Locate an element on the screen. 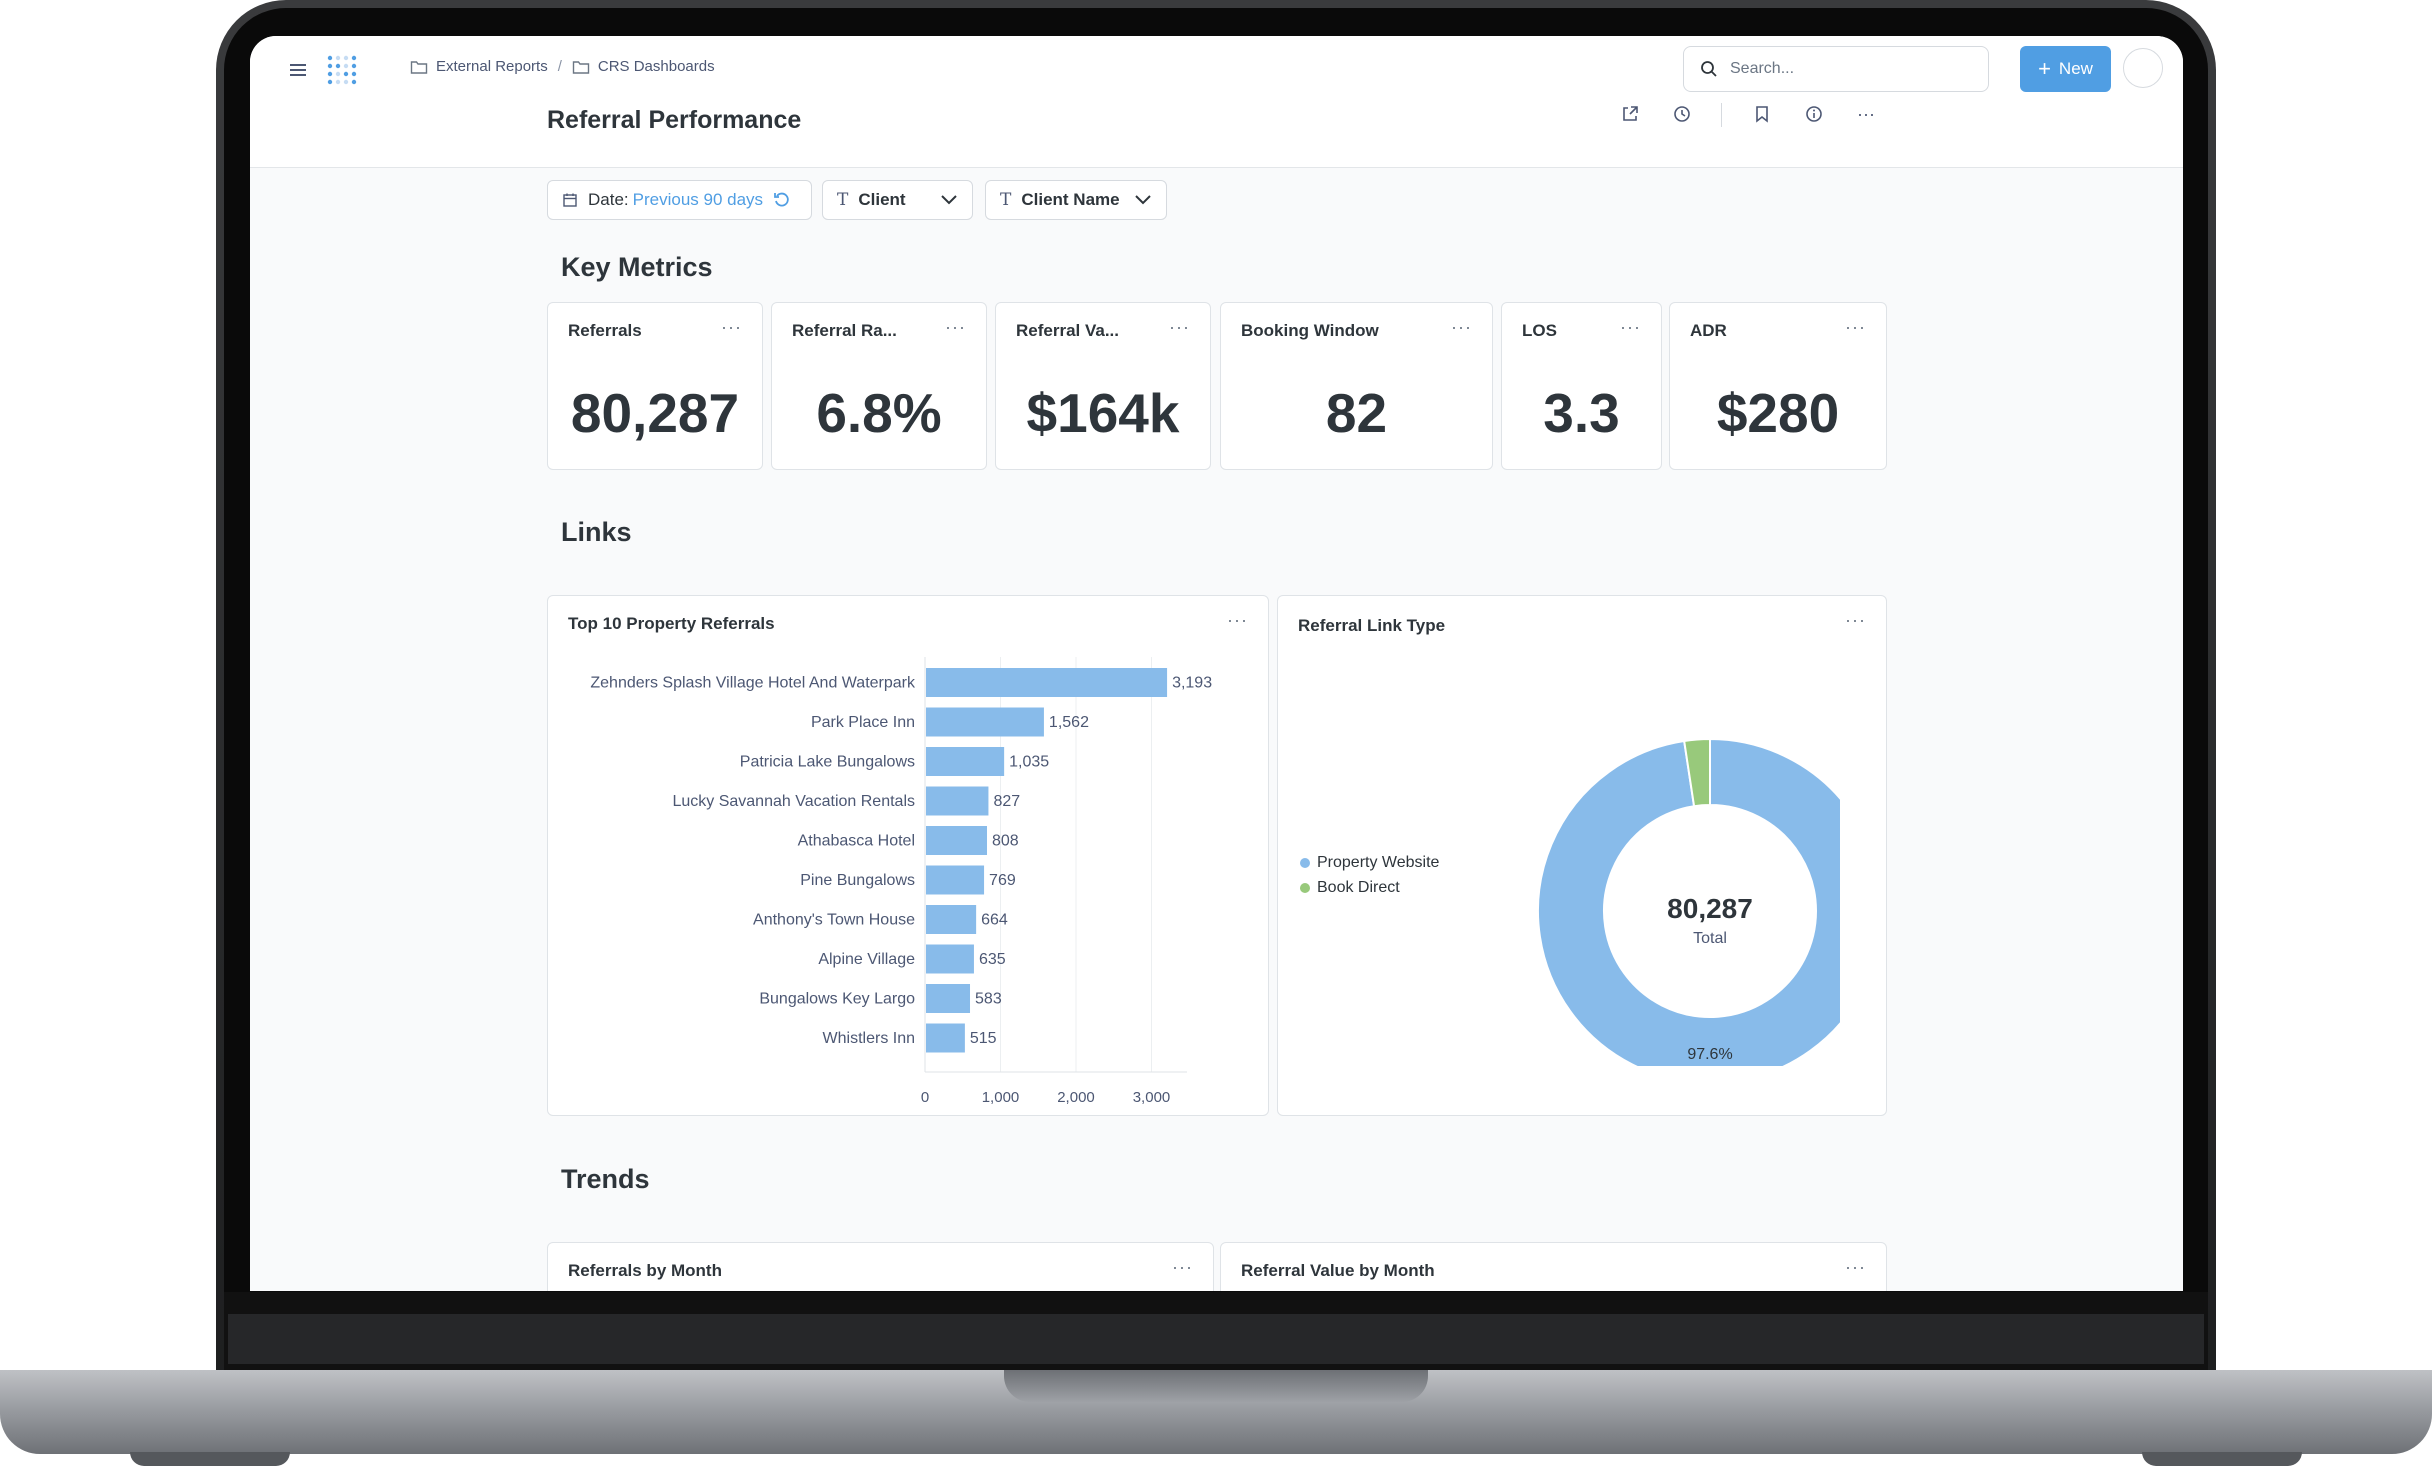 This screenshot has width=2432, height=1469. card-title: ADR is located at coordinates (1708, 330).